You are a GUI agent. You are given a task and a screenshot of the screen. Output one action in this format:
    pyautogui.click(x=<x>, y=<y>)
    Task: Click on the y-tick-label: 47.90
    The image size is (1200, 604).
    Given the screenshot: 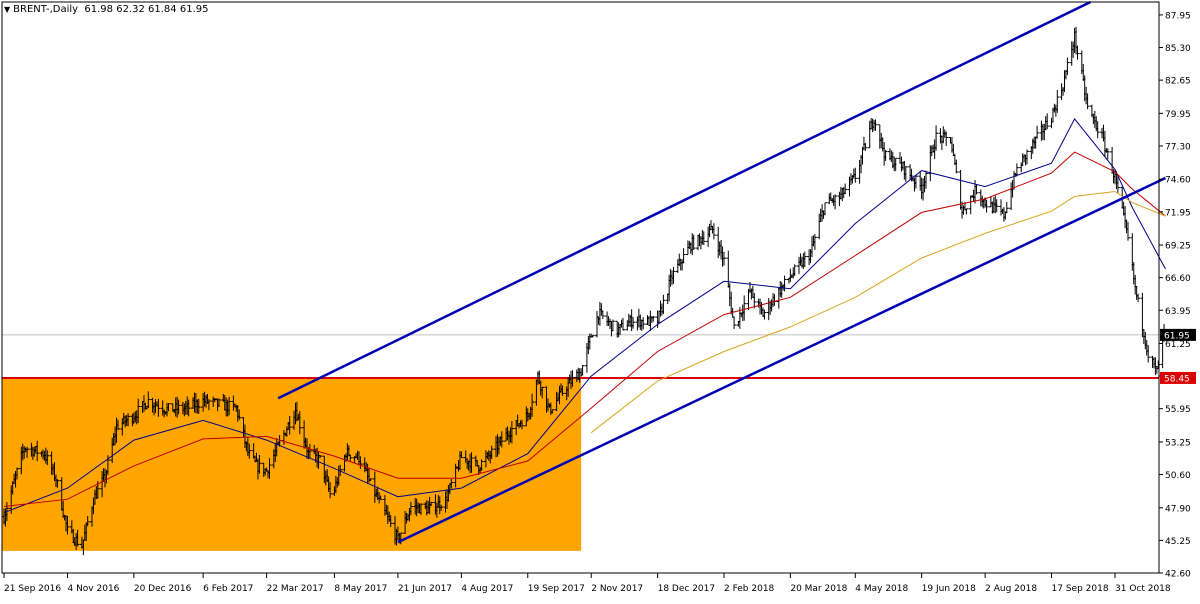 What is the action you would take?
    pyautogui.click(x=1178, y=509)
    